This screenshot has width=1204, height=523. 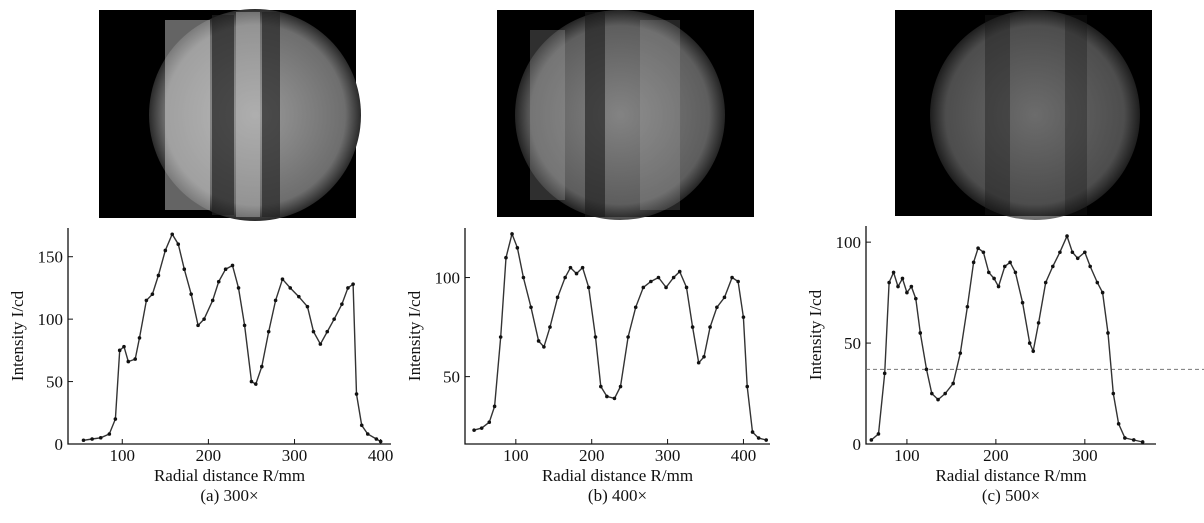 I want to click on caption: (c) 500×, so click(x=1011, y=495).